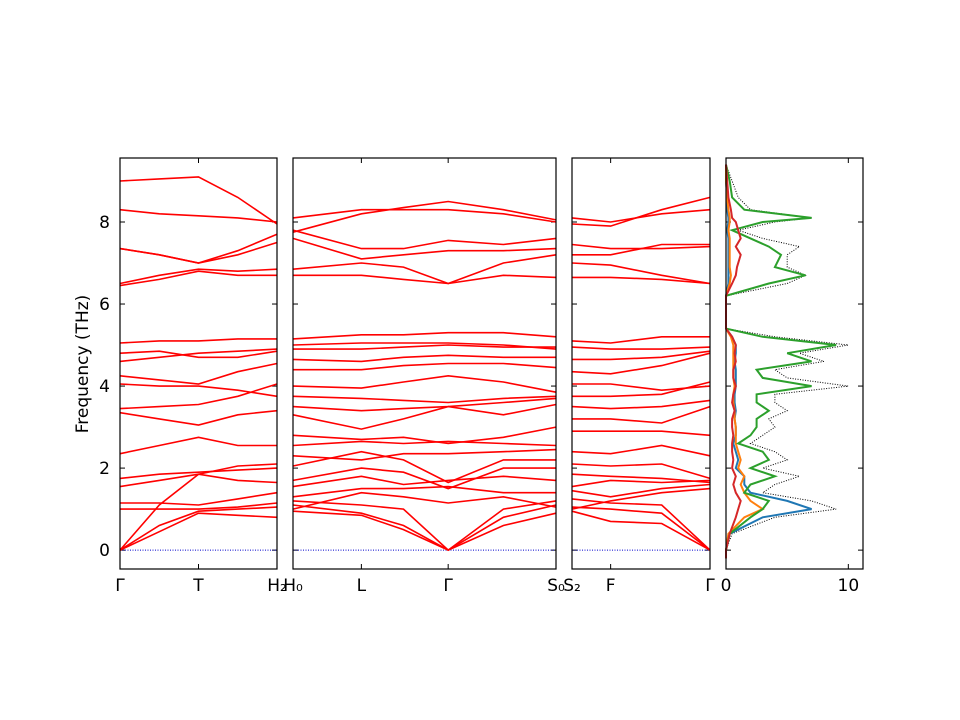 The height and width of the screenshot is (720, 960). Describe the element at coordinates (83, 364) in the screenshot. I see `y-axis-label: Frequency (THz)` at that location.